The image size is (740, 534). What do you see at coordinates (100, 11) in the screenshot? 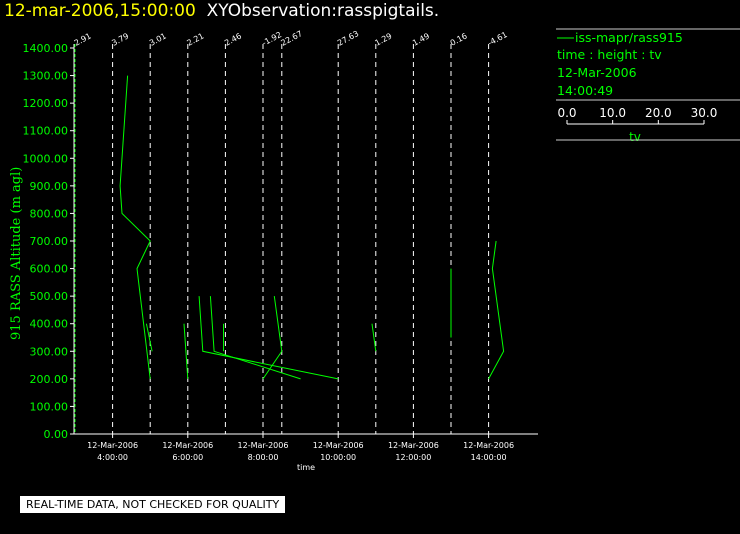
I see `title-timestamp: 12-mar-2006,15:00:00` at bounding box center [100, 11].